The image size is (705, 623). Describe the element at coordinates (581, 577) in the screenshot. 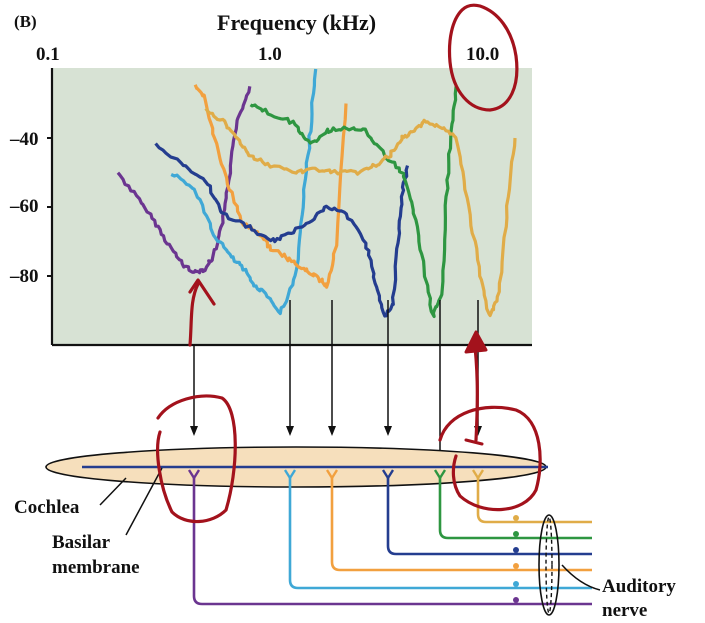

I see `nerve-pointer` at that location.